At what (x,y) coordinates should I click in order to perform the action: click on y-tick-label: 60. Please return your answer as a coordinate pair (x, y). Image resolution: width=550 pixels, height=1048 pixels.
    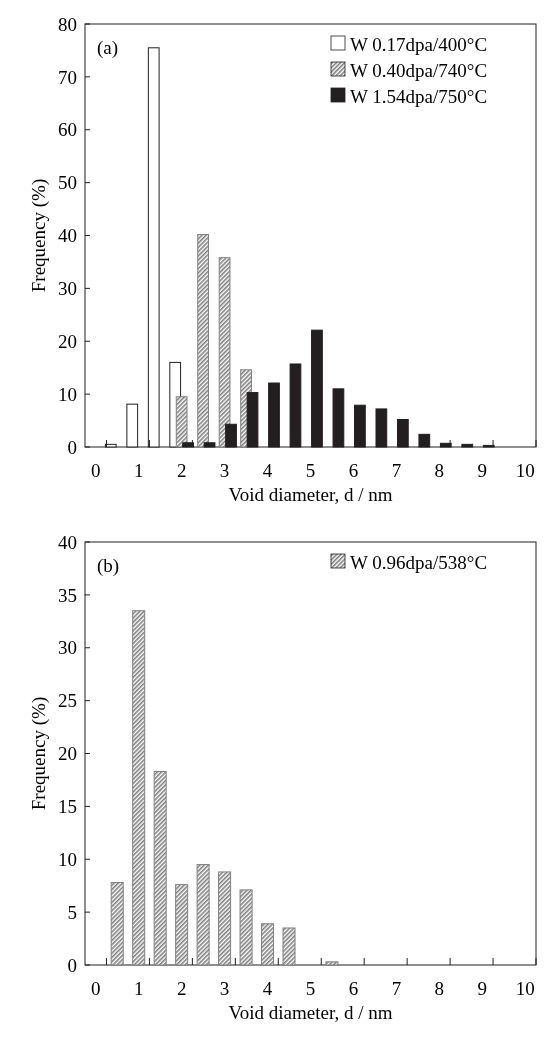
    Looking at the image, I should click on (67, 130).